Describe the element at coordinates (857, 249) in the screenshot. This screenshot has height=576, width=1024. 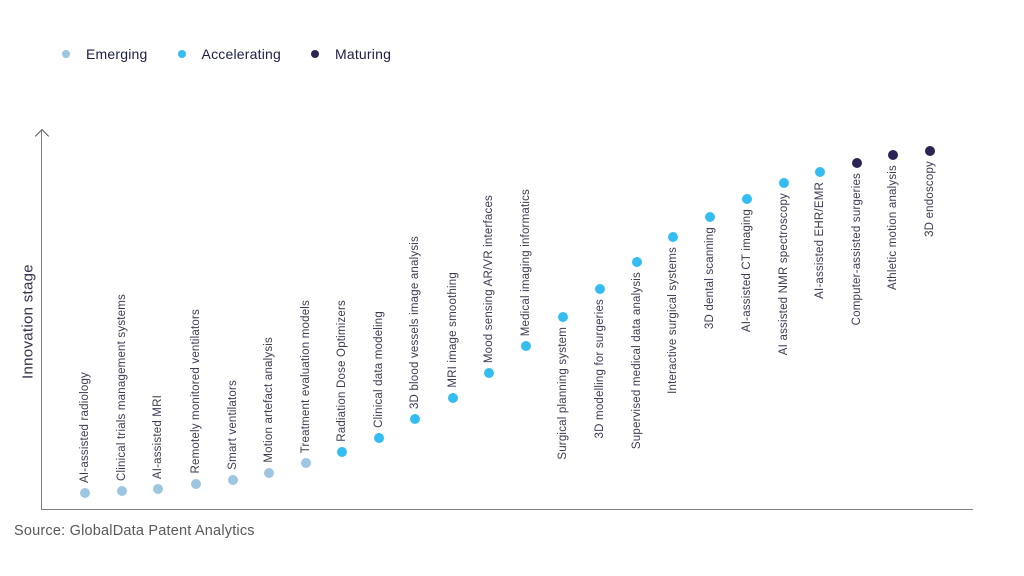
I see `data-point-label: Computer-assisted surgeries` at that location.